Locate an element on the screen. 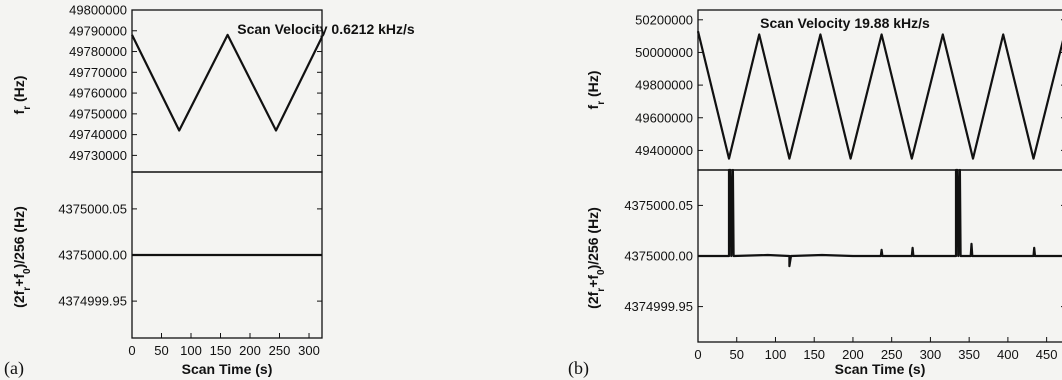 The width and height of the screenshot is (1062, 380). panel-b-top-frame is located at coordinates (879, 90).